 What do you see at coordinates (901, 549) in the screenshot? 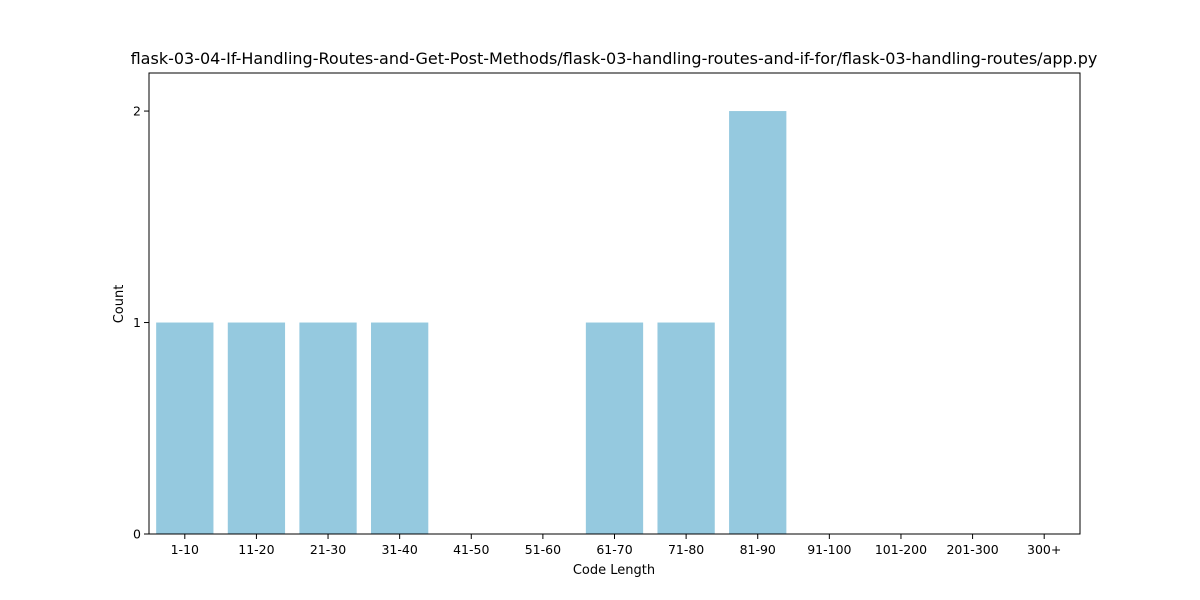
I see `x-tick-label: 101-200` at bounding box center [901, 549].